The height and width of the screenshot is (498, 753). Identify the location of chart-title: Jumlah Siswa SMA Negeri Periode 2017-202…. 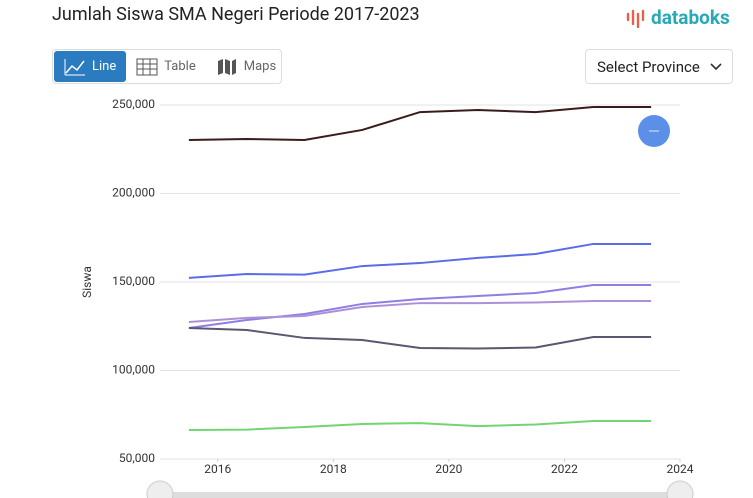
(236, 14).